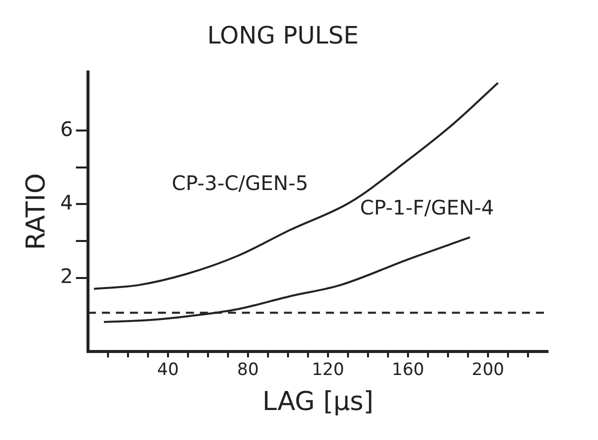  What do you see at coordinates (168, 370) in the screenshot?
I see `x-tick-label: 40` at bounding box center [168, 370].